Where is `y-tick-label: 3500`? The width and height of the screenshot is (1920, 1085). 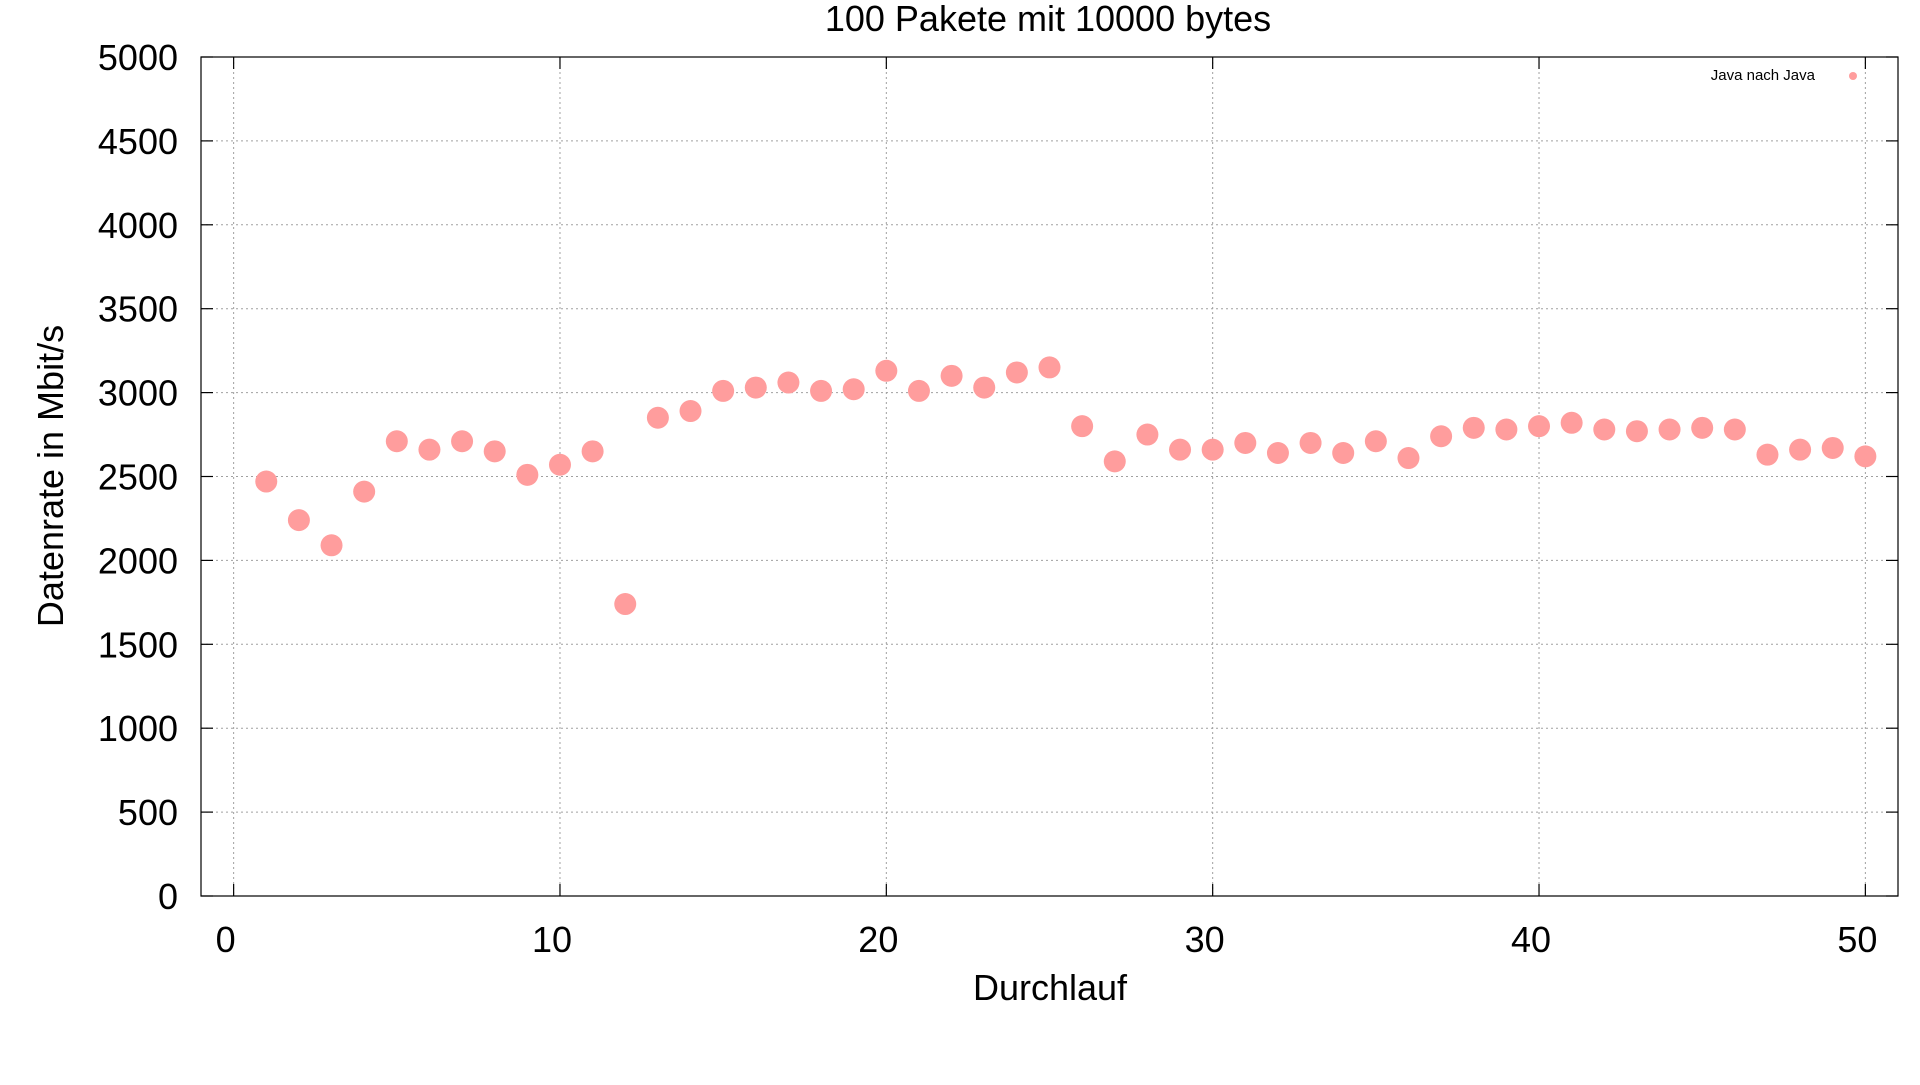
y-tick-label: 3500 is located at coordinates (138, 309).